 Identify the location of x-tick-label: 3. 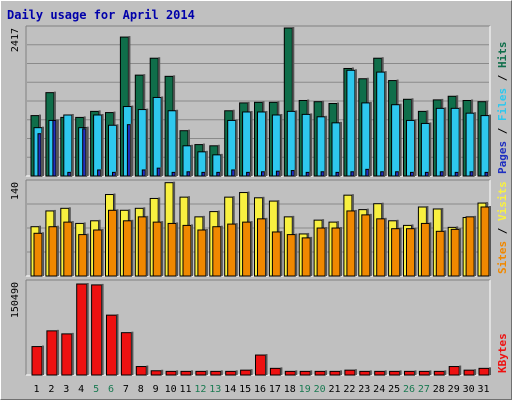
(66, 389).